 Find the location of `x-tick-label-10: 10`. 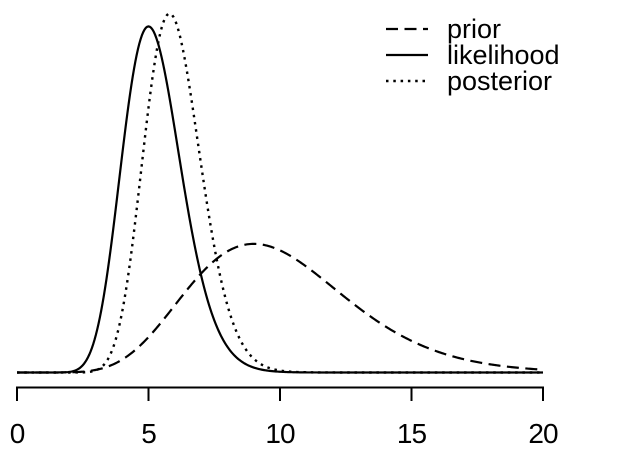

x-tick-label-10: 10 is located at coordinates (280, 433).